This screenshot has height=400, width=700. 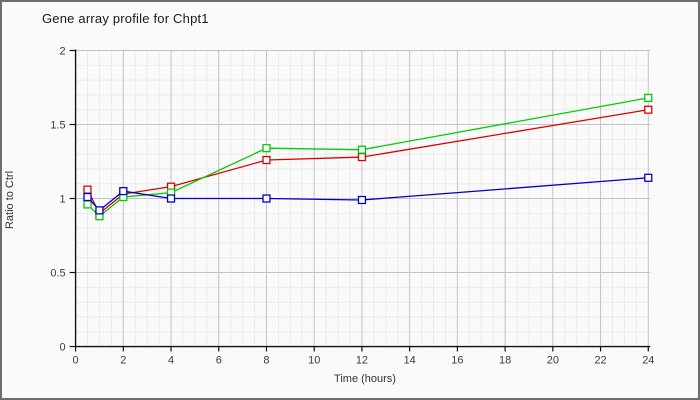 I want to click on x-tick-label: 4, so click(x=171, y=360).